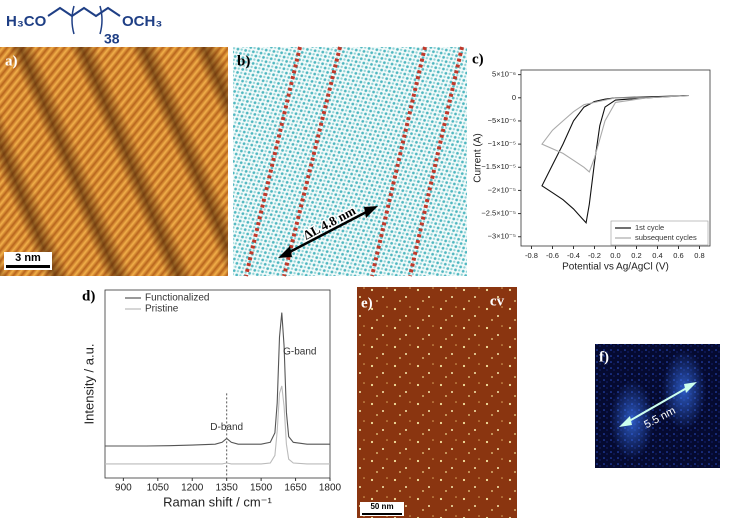  I want to click on structure-right: OCH₃, so click(142, 21).